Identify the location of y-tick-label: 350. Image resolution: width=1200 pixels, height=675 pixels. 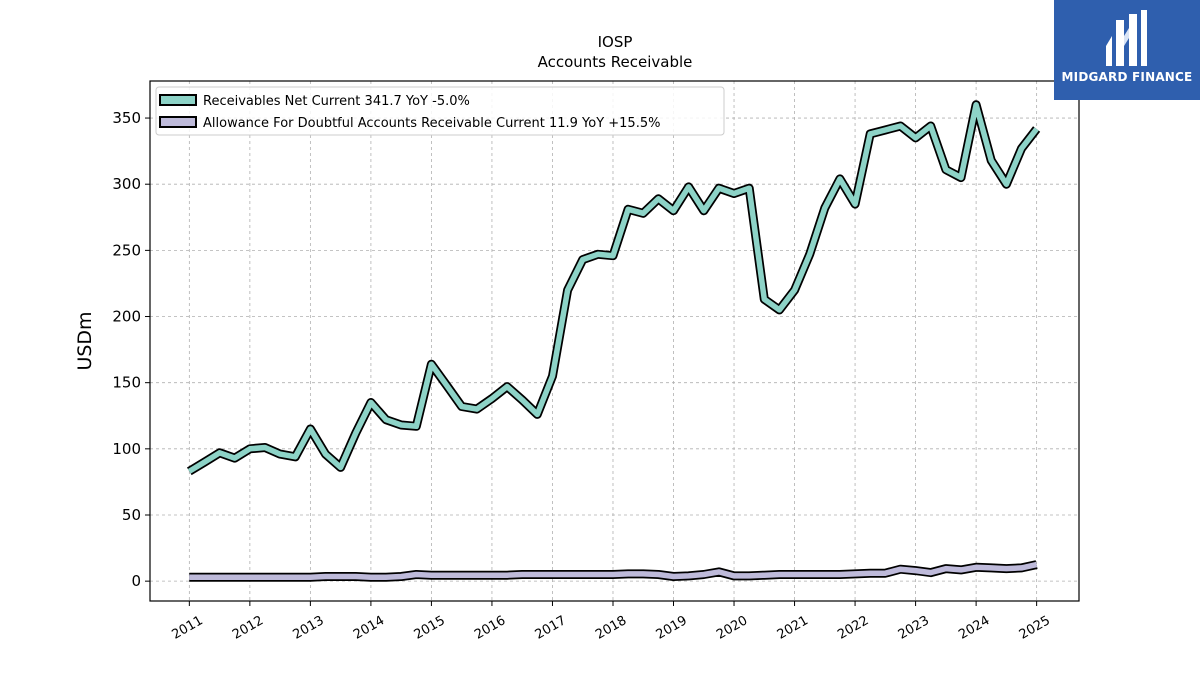
(126, 118).